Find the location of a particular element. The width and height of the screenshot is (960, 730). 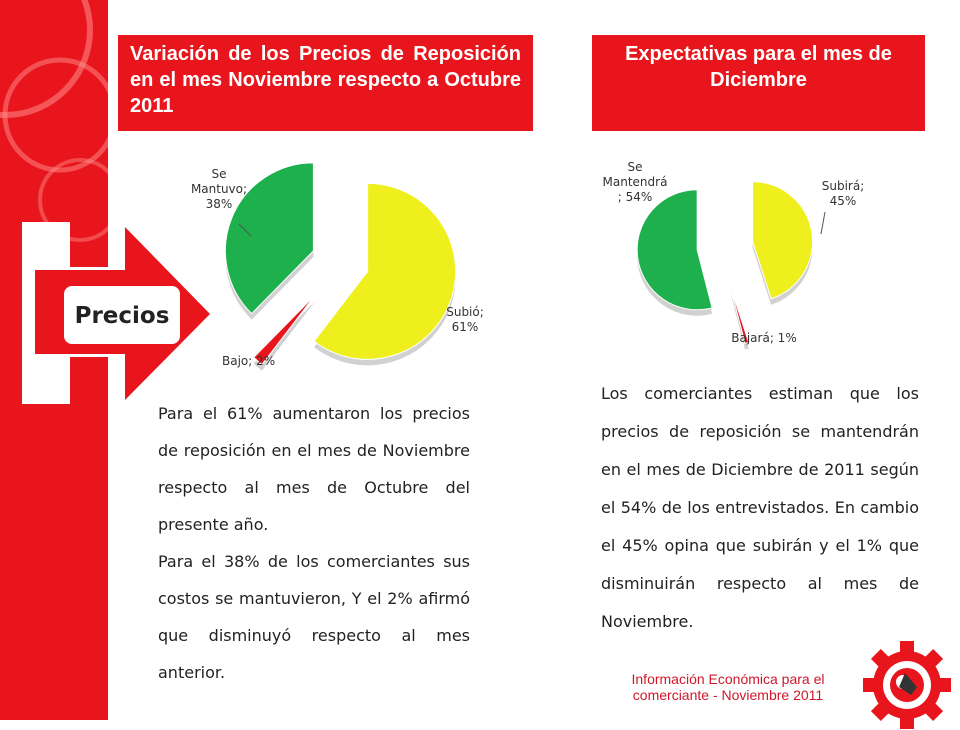

precios-arrow: Precios is located at coordinates (120, 313).